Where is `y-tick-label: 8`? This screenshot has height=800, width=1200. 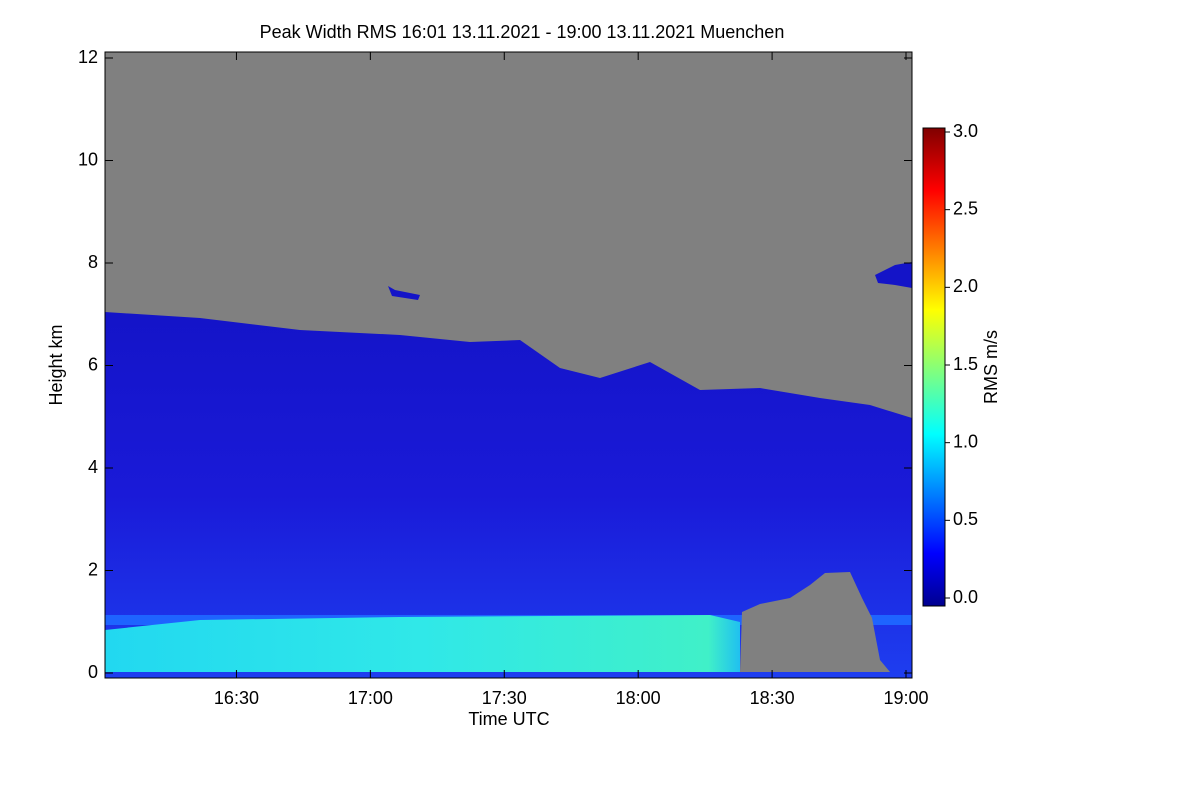 y-tick-label: 8 is located at coordinates (93, 262).